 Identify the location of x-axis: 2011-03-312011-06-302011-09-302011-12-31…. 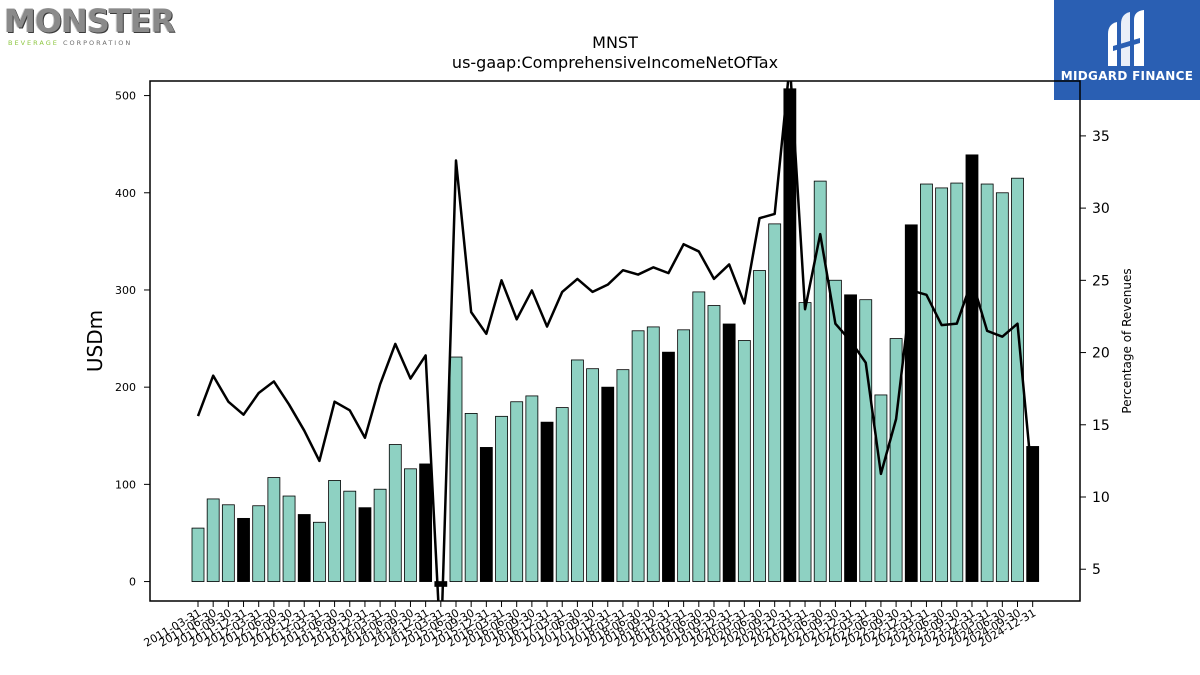
(590, 625).